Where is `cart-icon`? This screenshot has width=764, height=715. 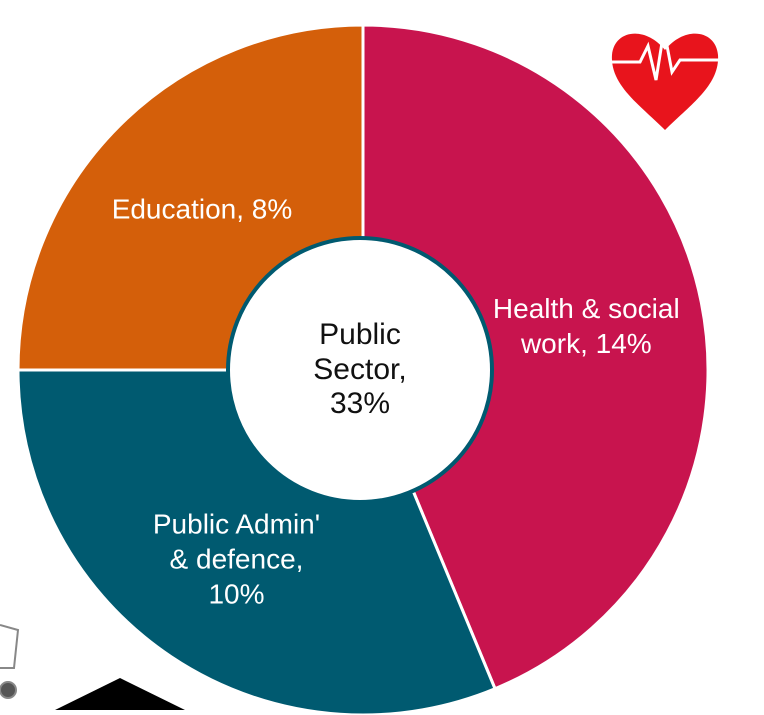 cart-icon is located at coordinates (10, 661).